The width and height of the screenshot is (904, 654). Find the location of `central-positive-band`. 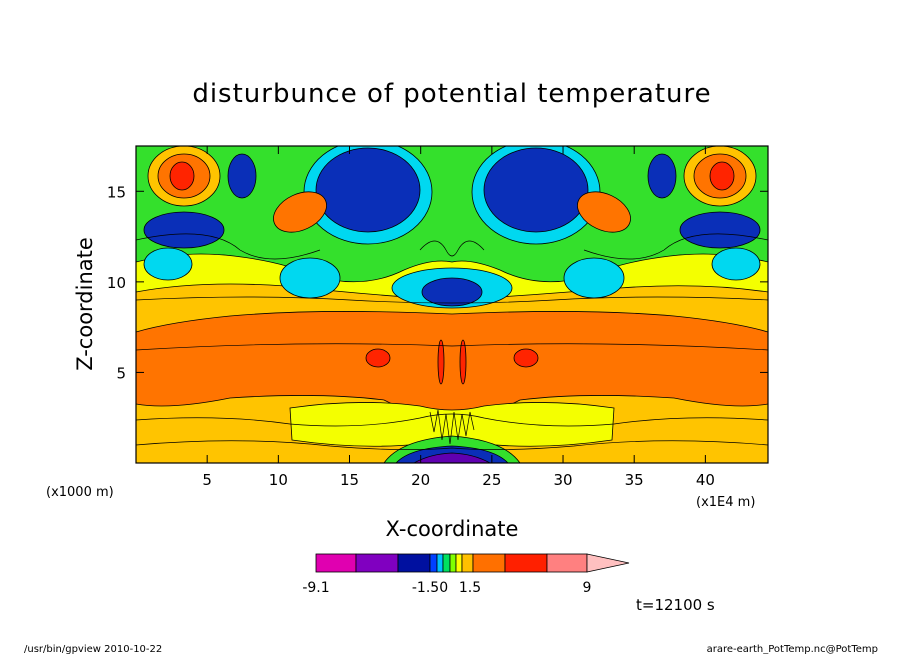

central-positive-band is located at coordinates (452, 371).